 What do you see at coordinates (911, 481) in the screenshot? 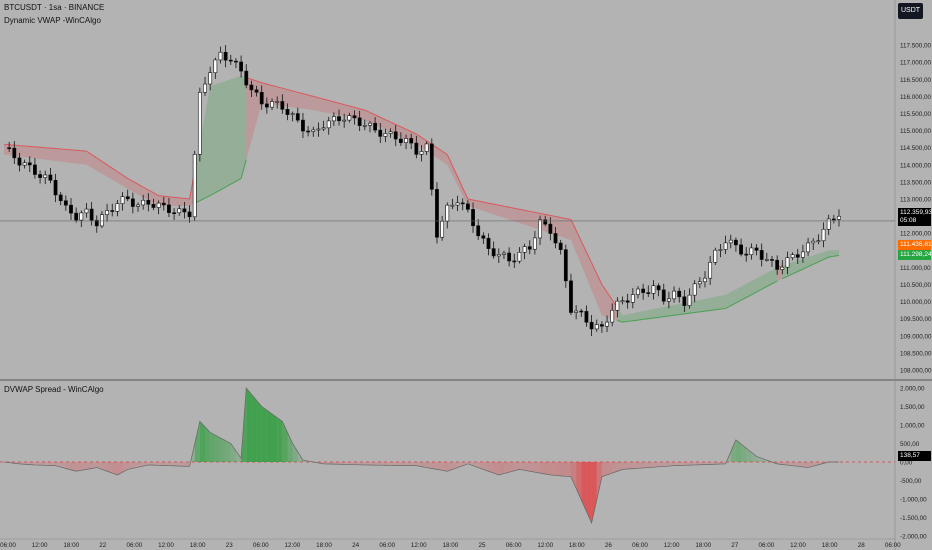
I see `spread-y-tick-label: -500,00` at bounding box center [911, 481].